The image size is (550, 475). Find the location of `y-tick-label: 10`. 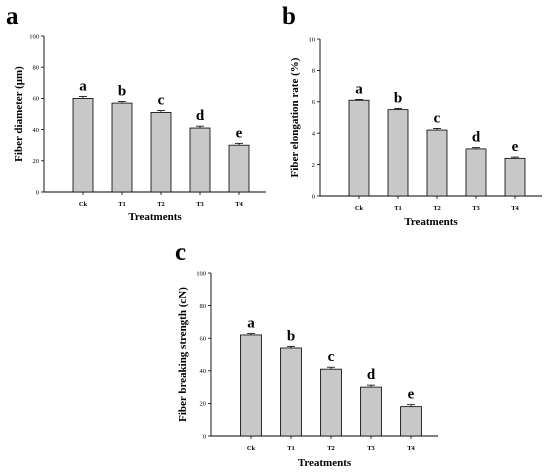

y-tick-label: 10 is located at coordinates (312, 39).